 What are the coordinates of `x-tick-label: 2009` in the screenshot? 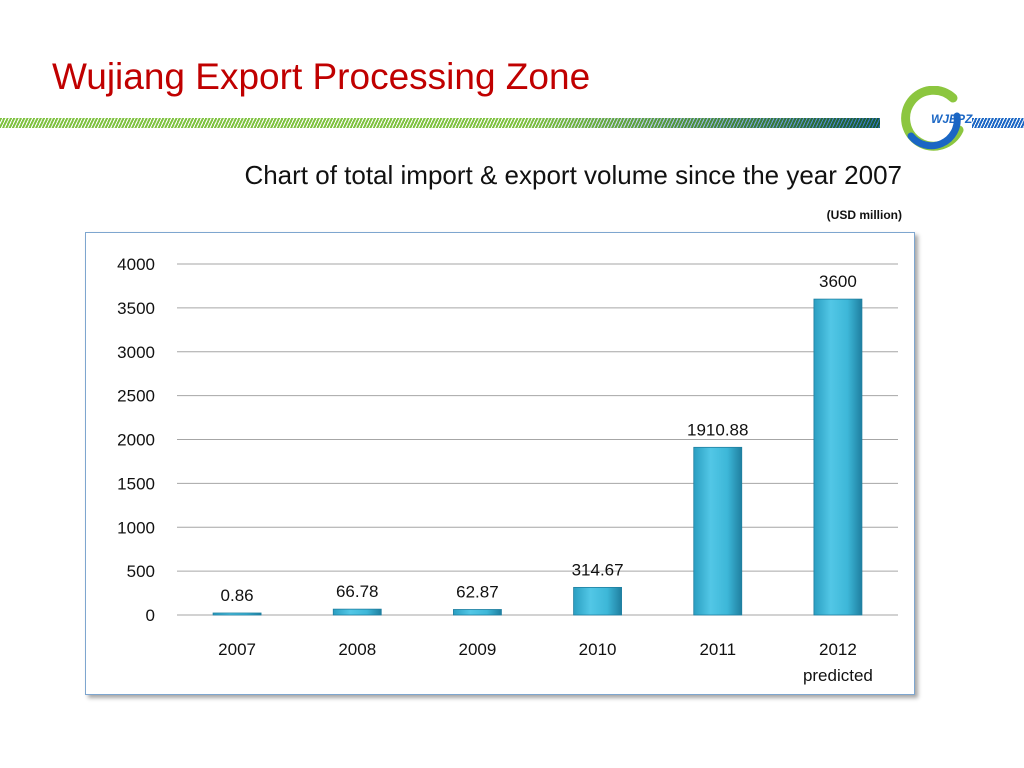 It's located at (478, 649).